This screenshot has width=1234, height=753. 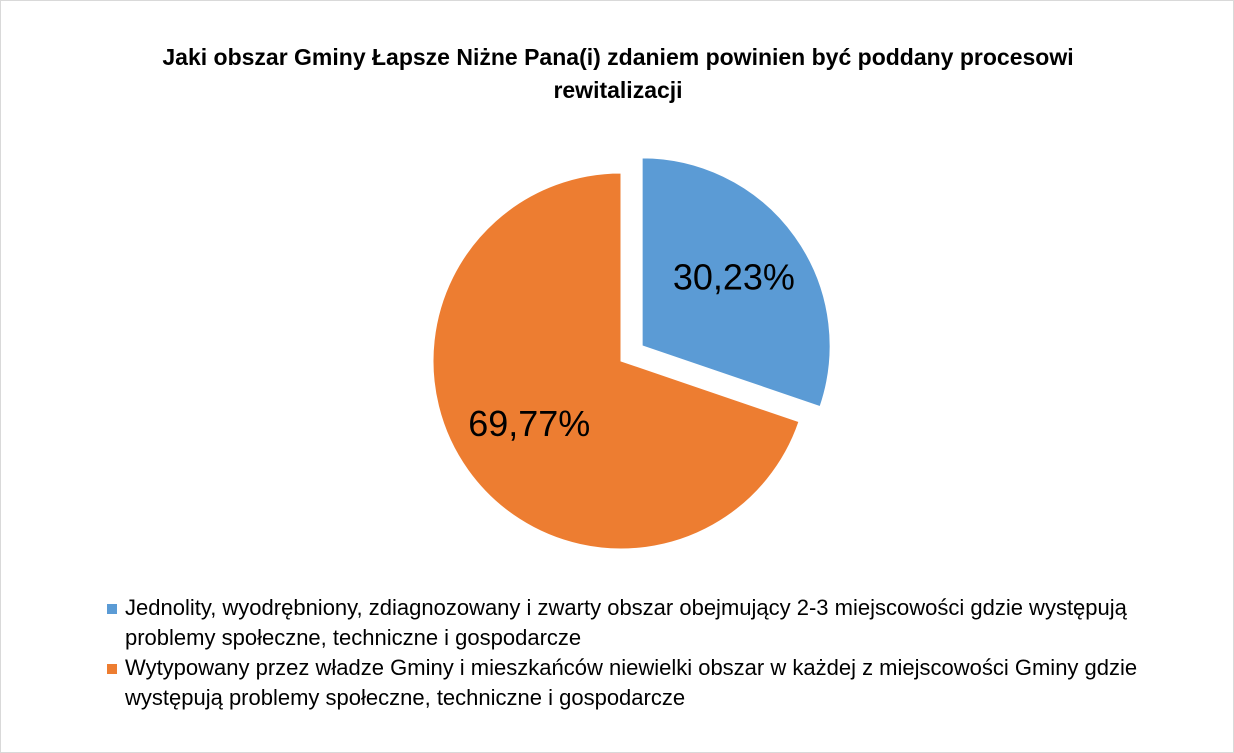 What do you see at coordinates (529, 423) in the screenshot?
I see `data-label: 69,77%` at bounding box center [529, 423].